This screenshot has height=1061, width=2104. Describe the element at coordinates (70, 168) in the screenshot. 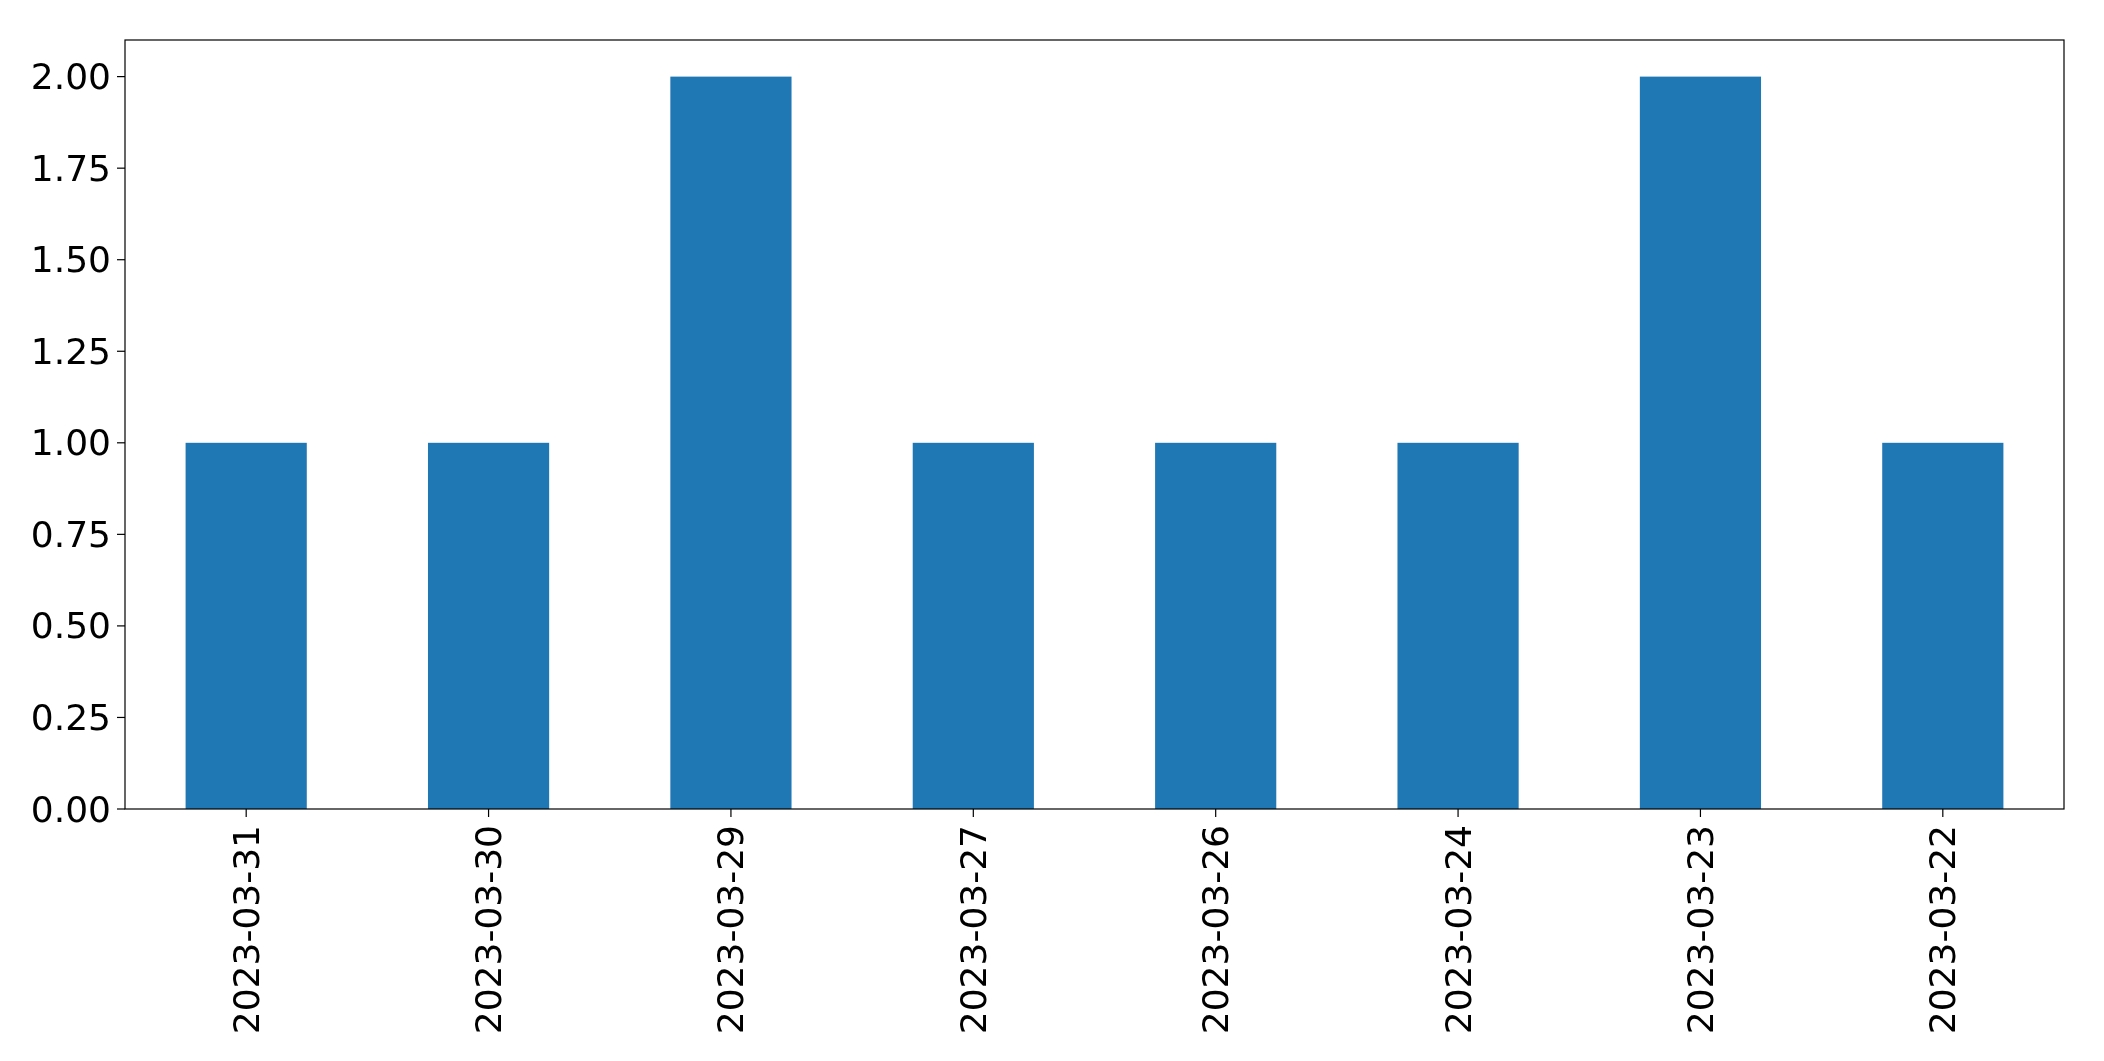

I see `y-tick-label: 1.75` at that location.